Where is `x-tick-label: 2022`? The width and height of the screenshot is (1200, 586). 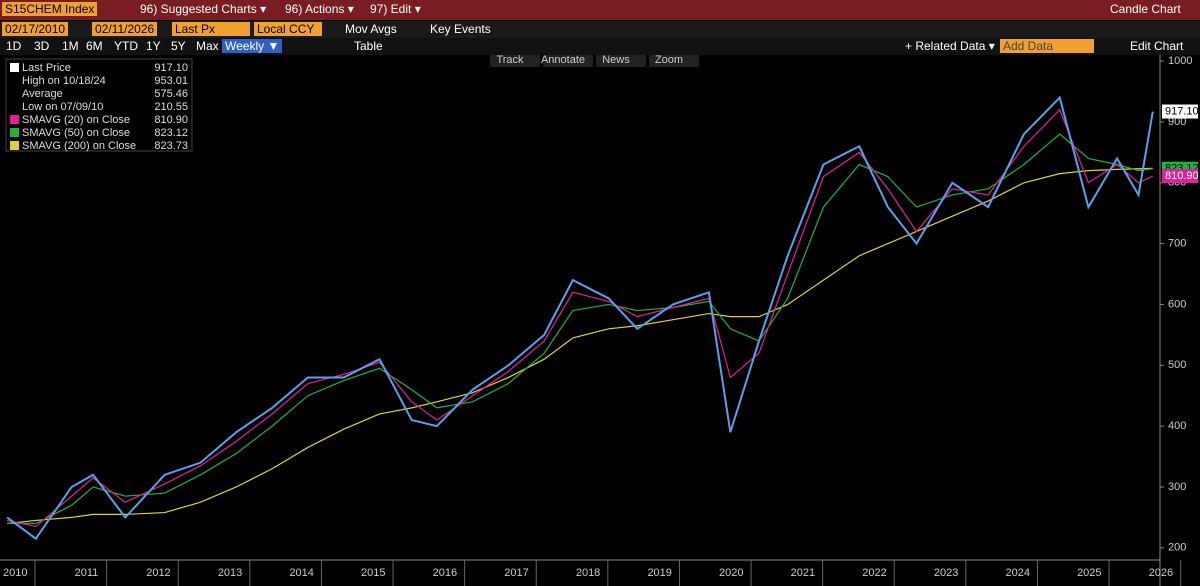
x-tick-label: 2022 is located at coordinates (874, 573).